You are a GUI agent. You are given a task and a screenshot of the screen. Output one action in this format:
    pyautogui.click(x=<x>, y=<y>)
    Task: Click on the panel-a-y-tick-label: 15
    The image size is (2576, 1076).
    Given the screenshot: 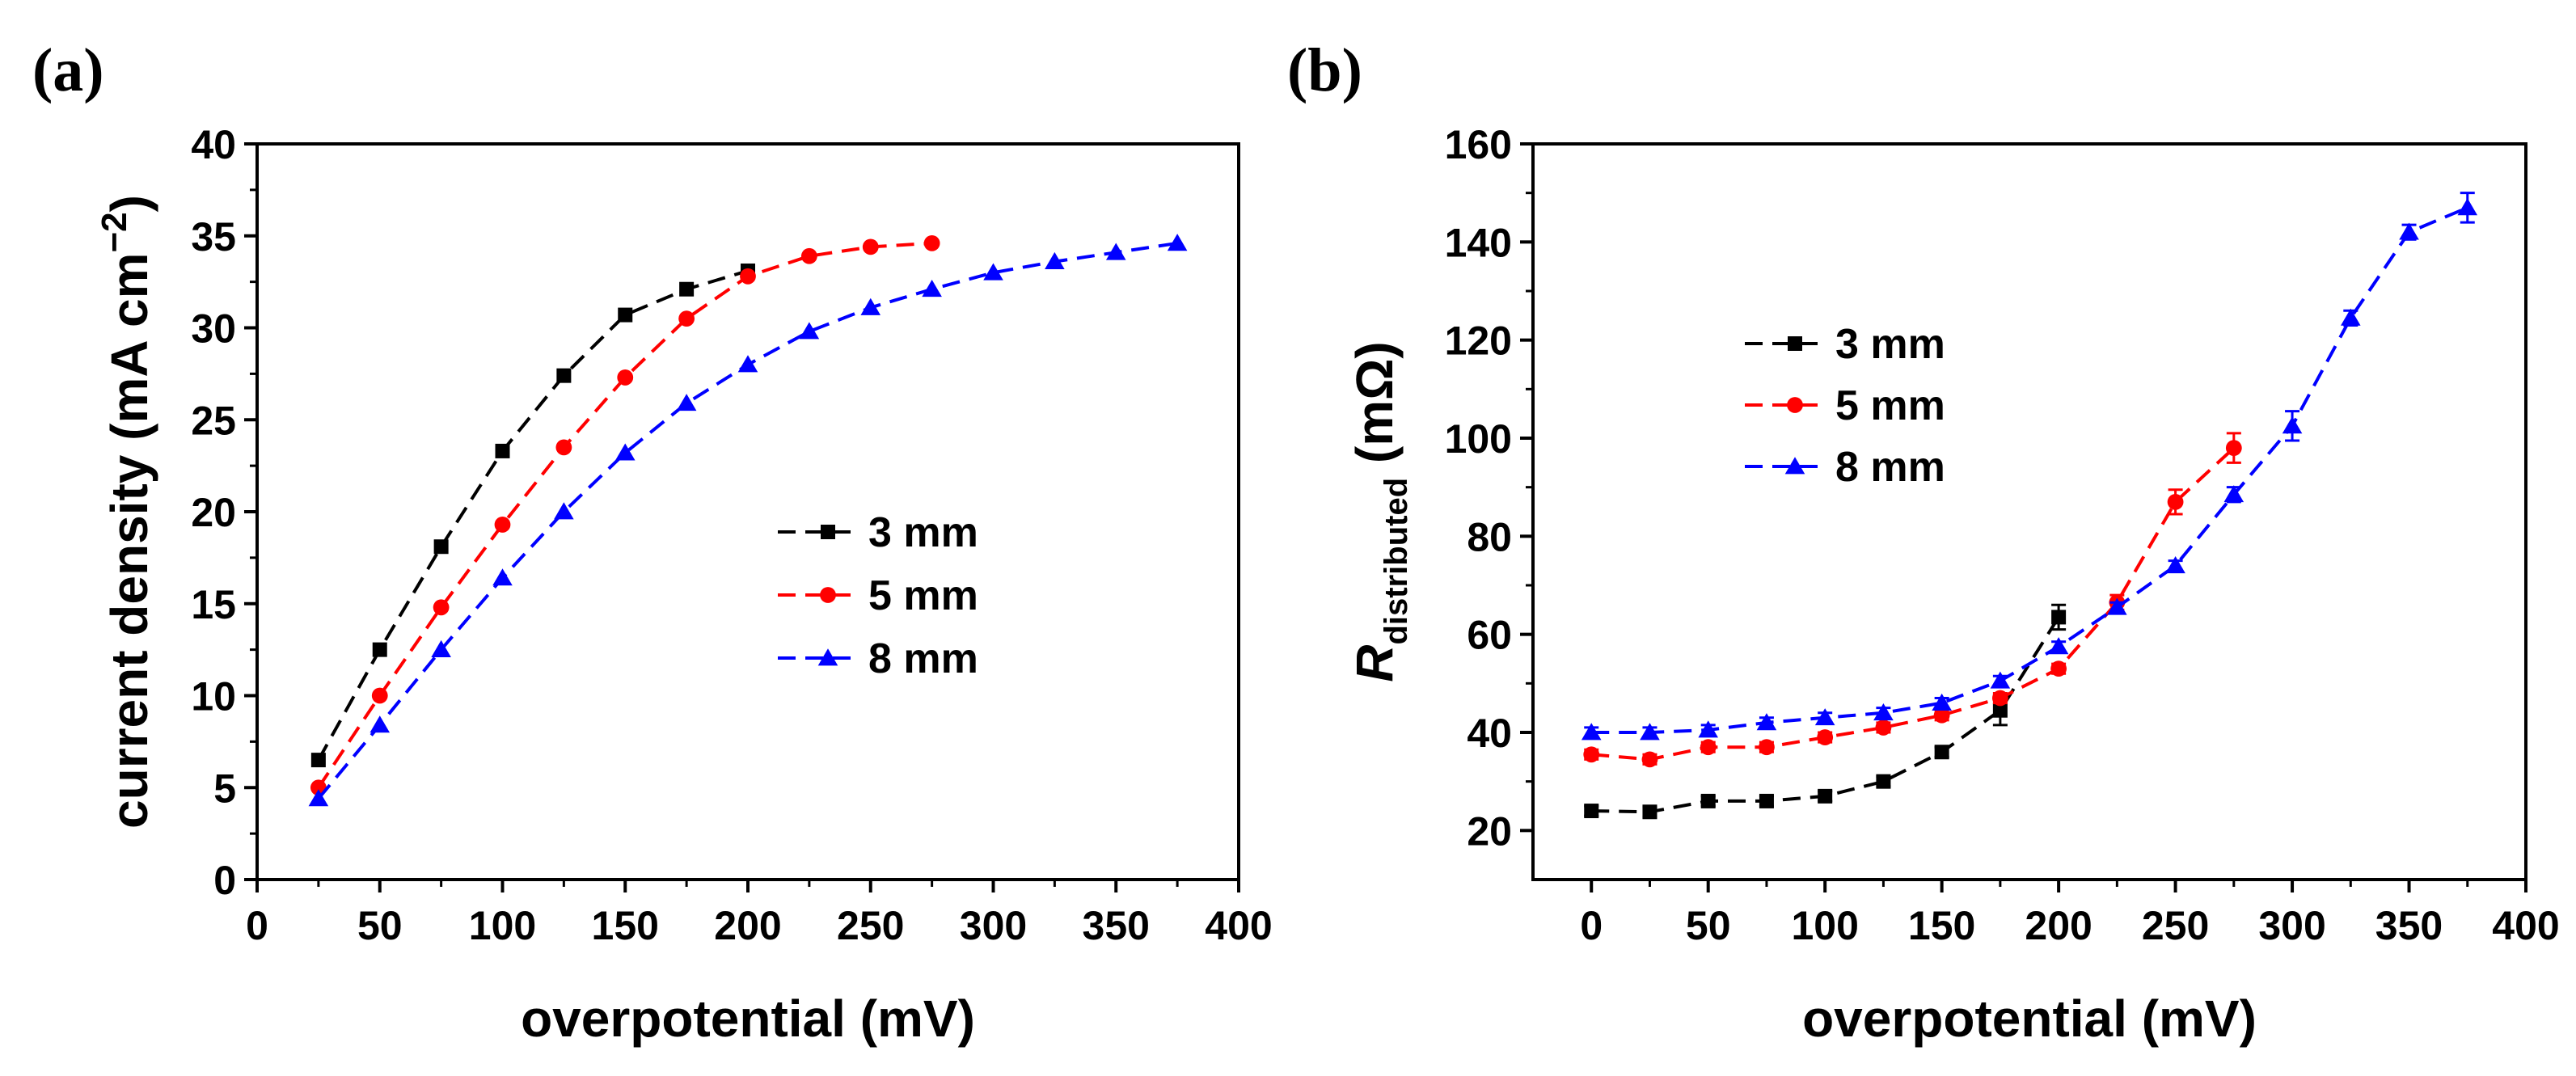 What is the action you would take?
    pyautogui.click(x=213, y=604)
    